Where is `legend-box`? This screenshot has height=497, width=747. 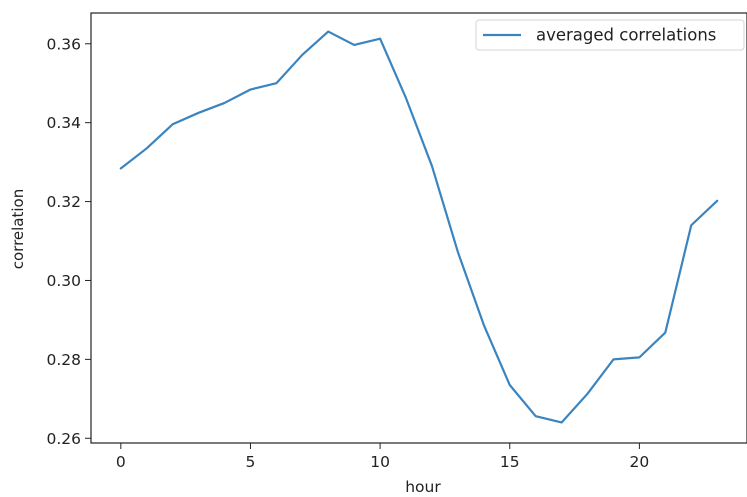
legend-box is located at coordinates (610, 35).